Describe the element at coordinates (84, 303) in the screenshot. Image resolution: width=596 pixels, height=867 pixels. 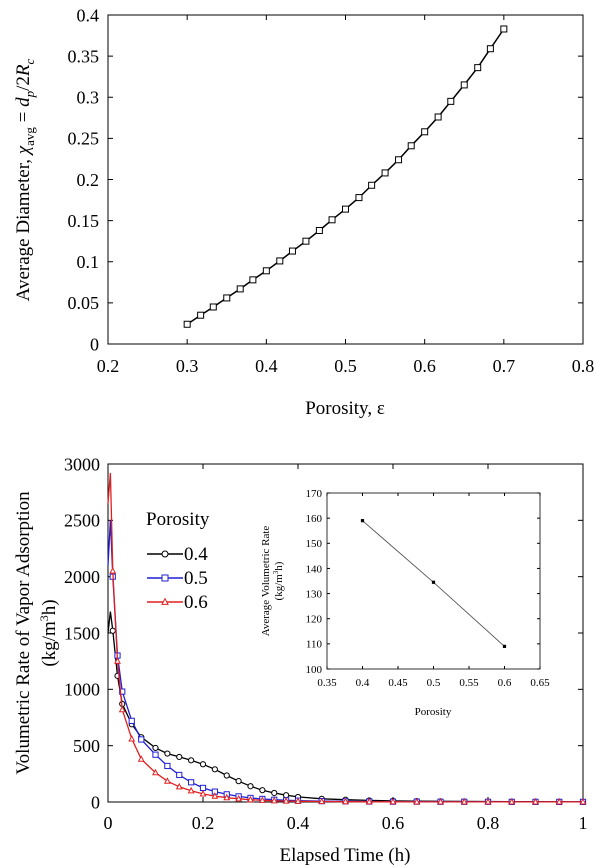
I see `top-y-tick-label: 0.05` at that location.